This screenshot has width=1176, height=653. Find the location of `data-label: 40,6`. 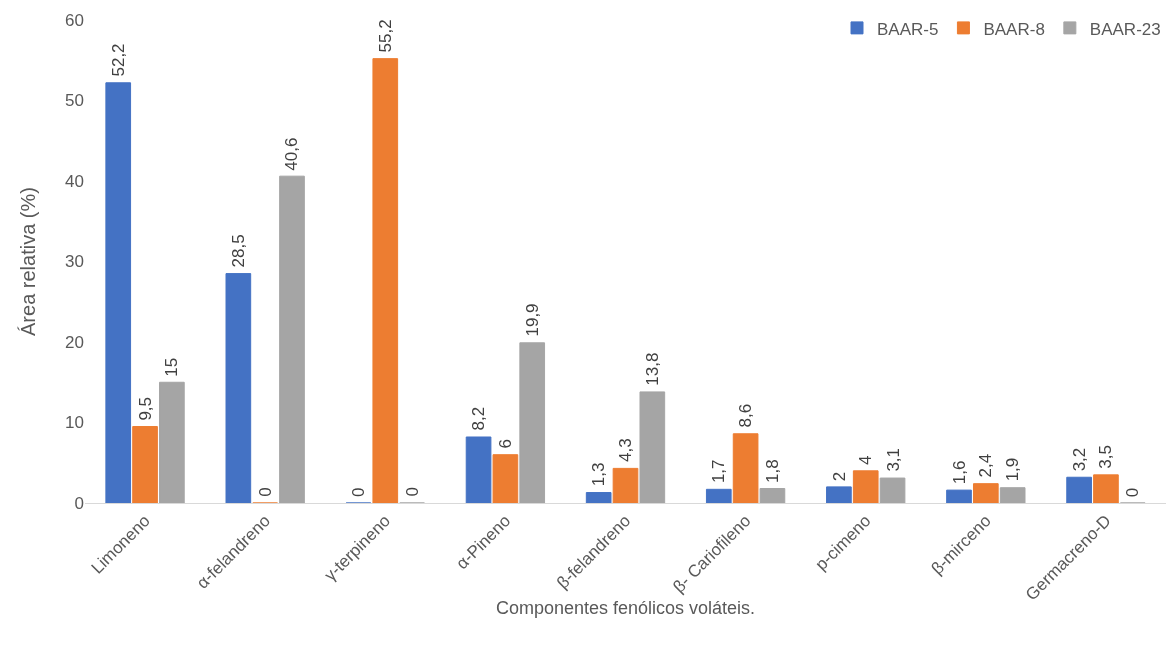

data-label: 40,6 is located at coordinates (292, 154).